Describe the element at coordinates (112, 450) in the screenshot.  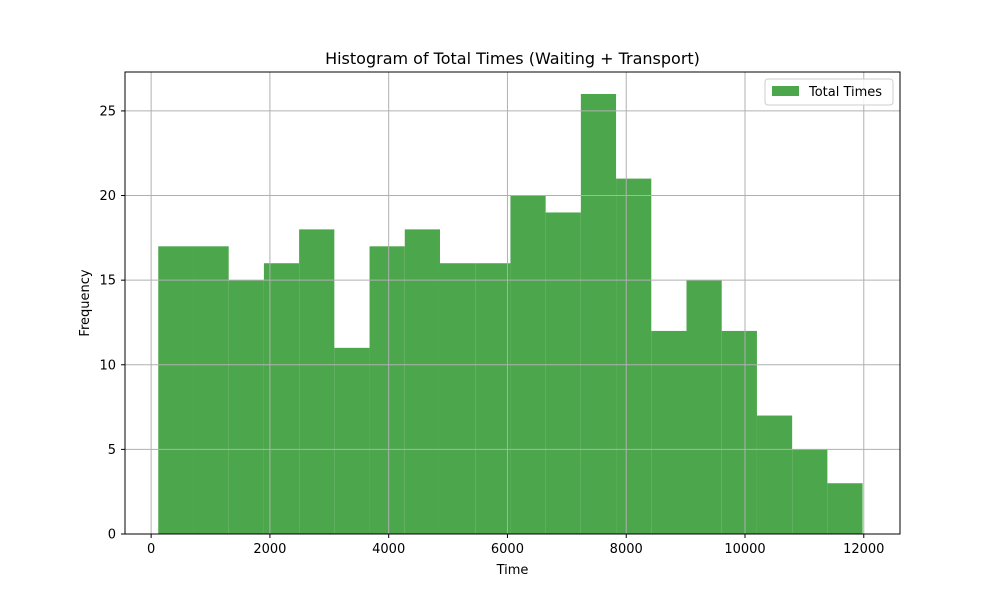
I see `y-tick-label: 5` at that location.